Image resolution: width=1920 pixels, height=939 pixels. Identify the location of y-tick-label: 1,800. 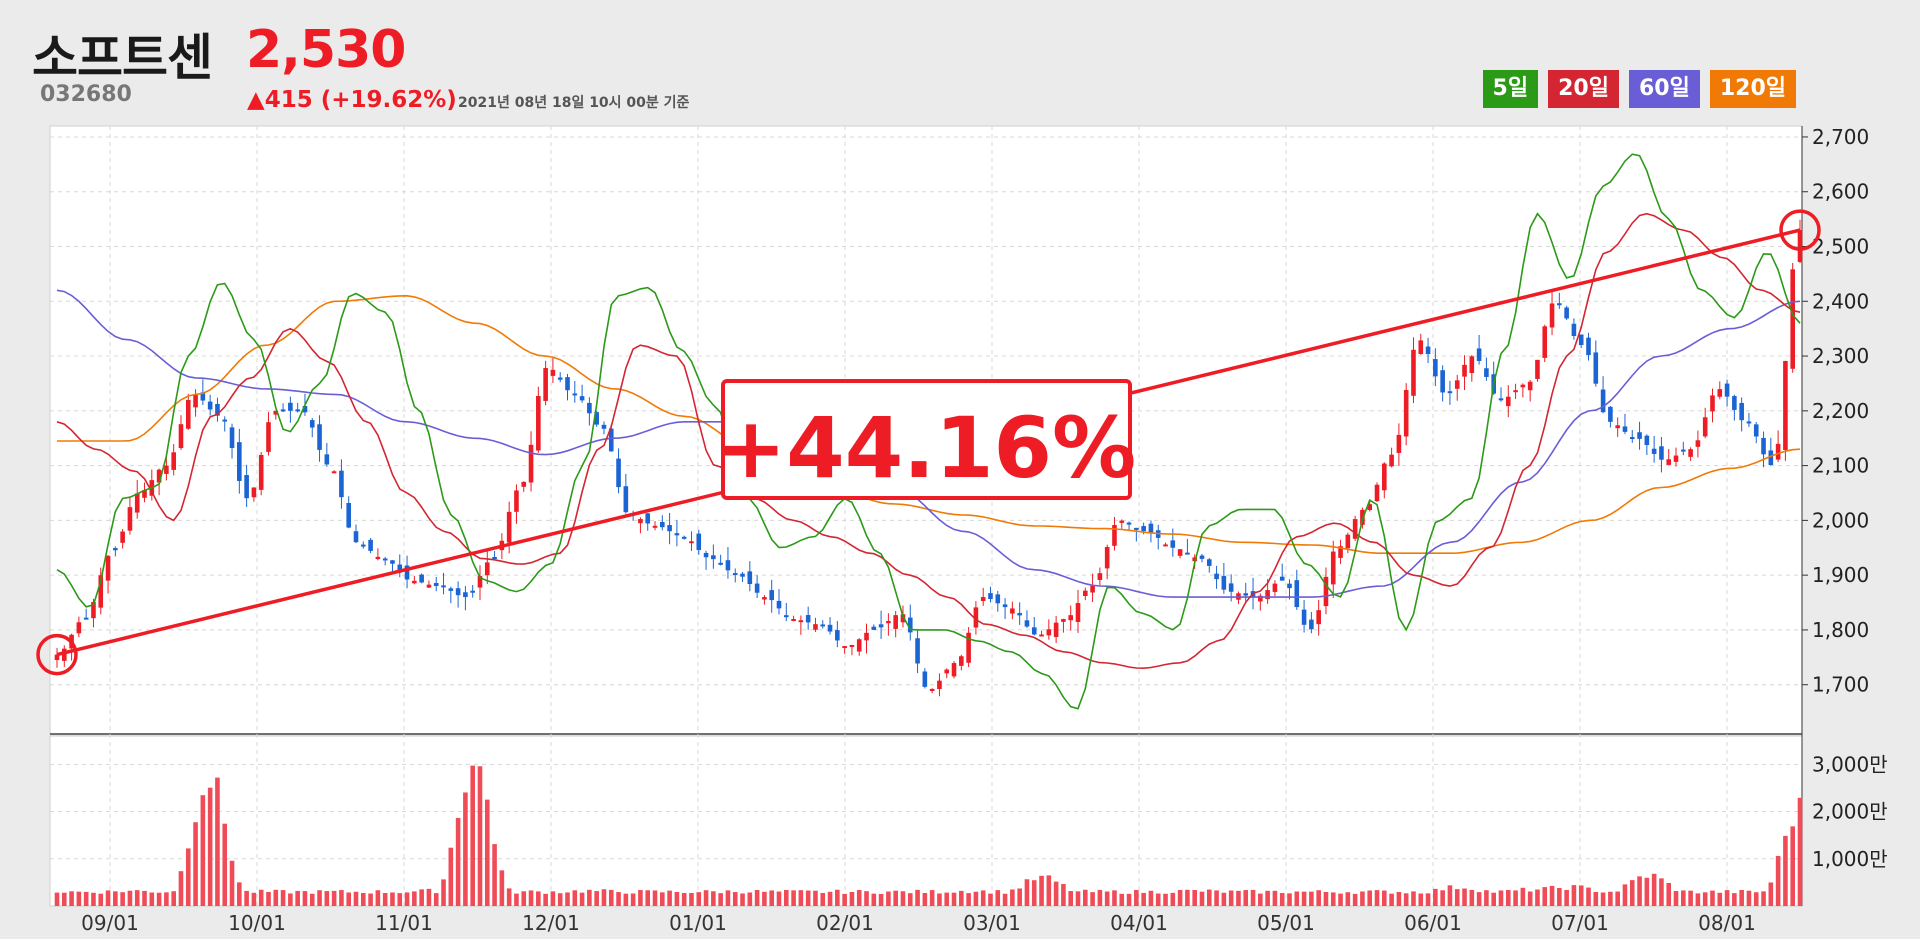
(1840, 630).